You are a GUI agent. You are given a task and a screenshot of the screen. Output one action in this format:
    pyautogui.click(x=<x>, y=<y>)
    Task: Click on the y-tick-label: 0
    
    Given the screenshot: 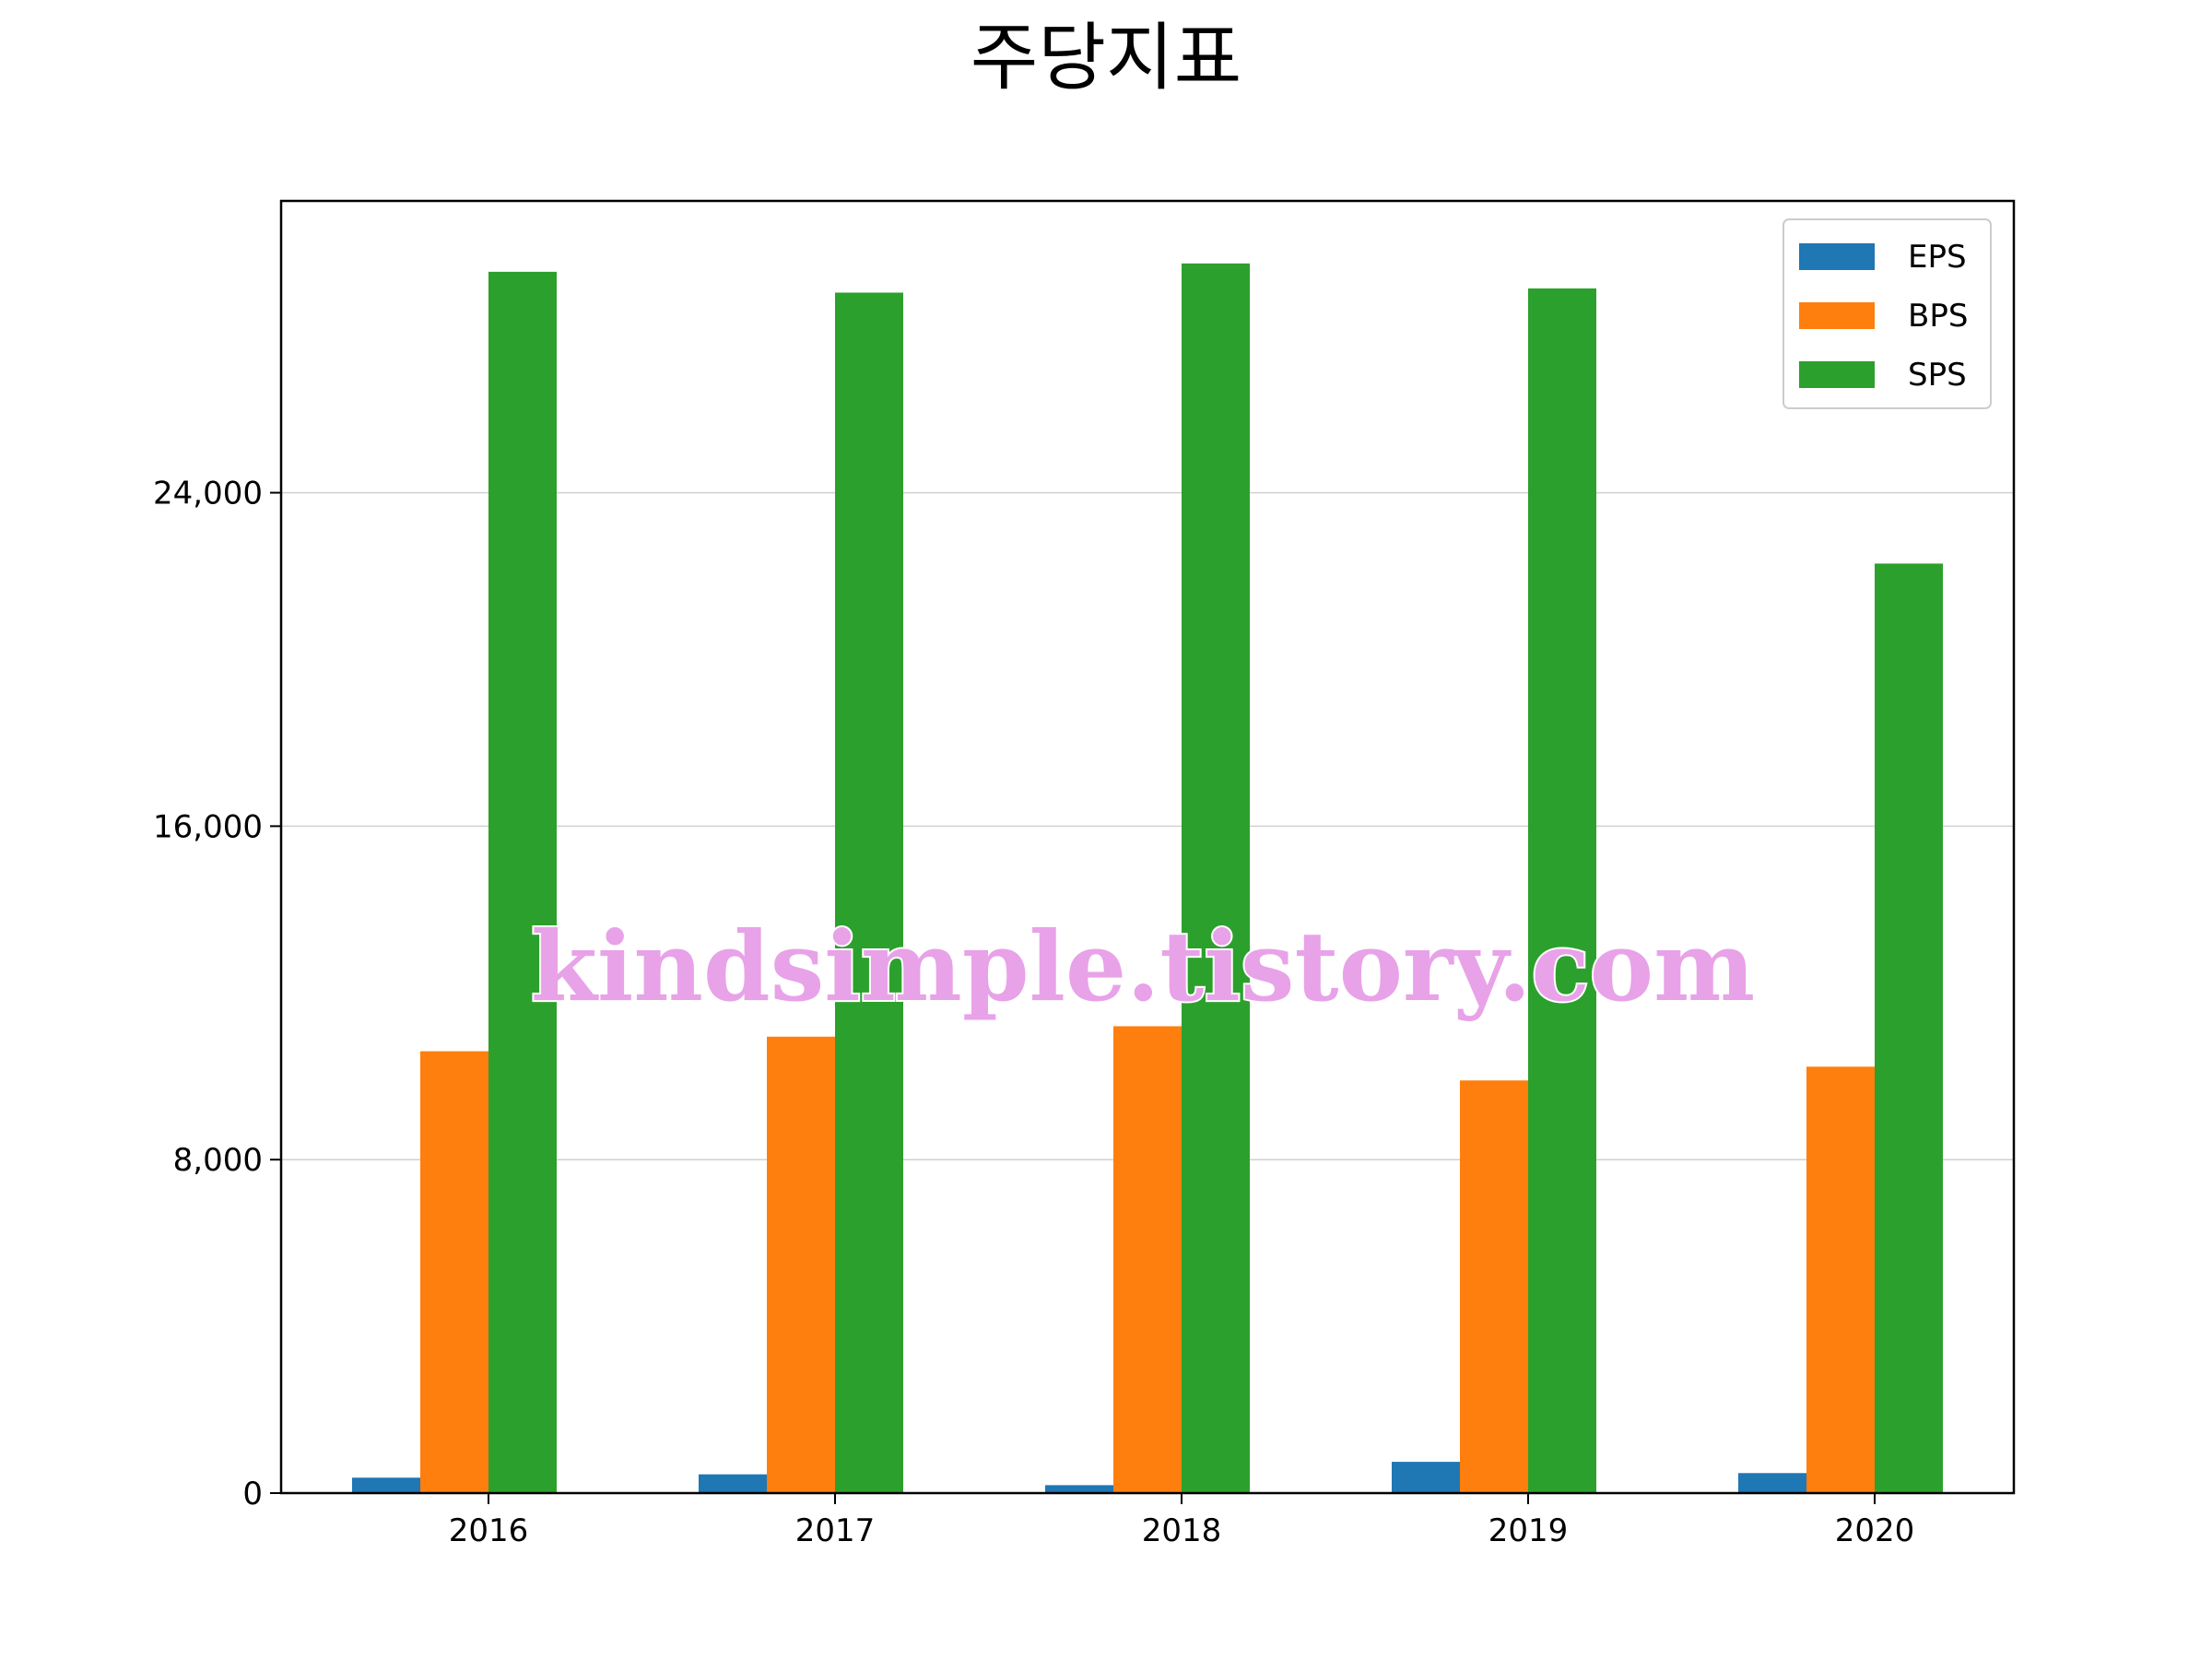 What is the action you would take?
    pyautogui.click(x=252, y=1494)
    